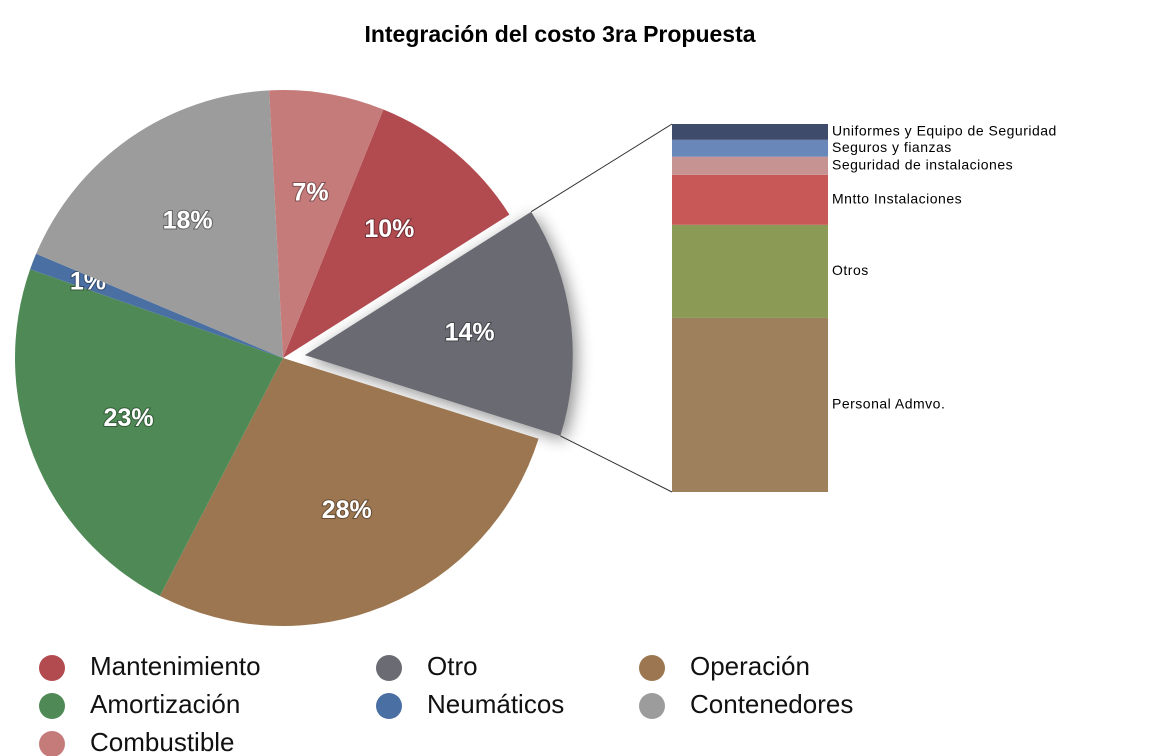  Describe the element at coordinates (165, 704) in the screenshot. I see `legend-label: Amortización` at that location.